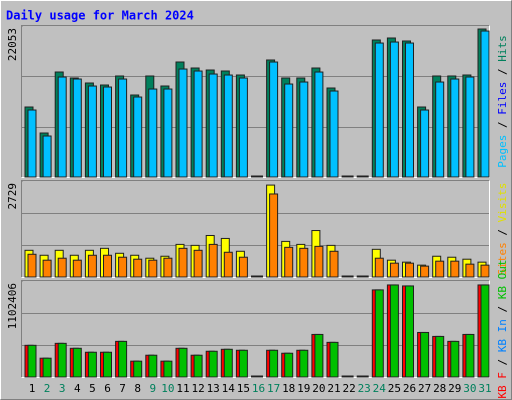 This screenshot has width=512, height=400. Describe the element at coordinates (167, 388) in the screenshot. I see `x-tick-label: 10` at that location.